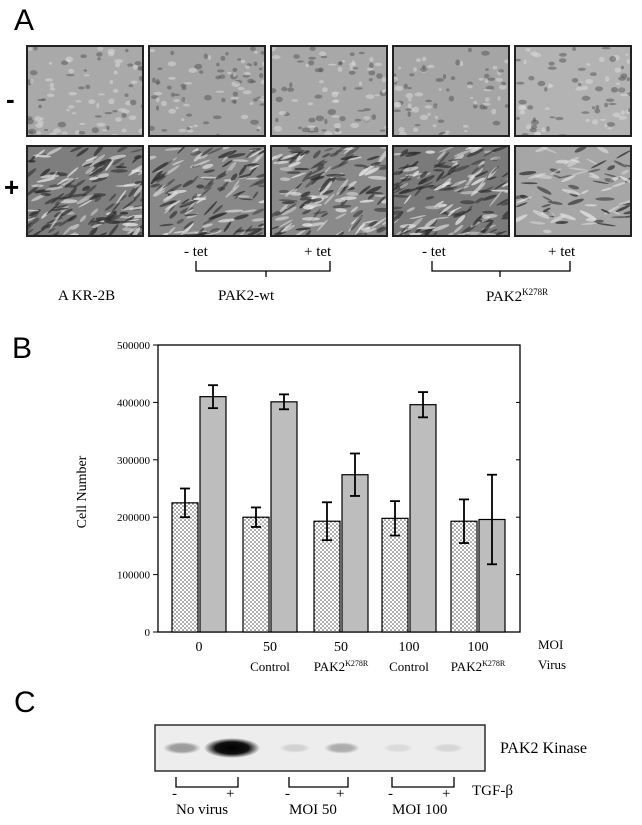 The image size is (642, 825). Describe the element at coordinates (341, 666) in the screenshot. I see `virus-label-3: PAK2K278R` at that location.